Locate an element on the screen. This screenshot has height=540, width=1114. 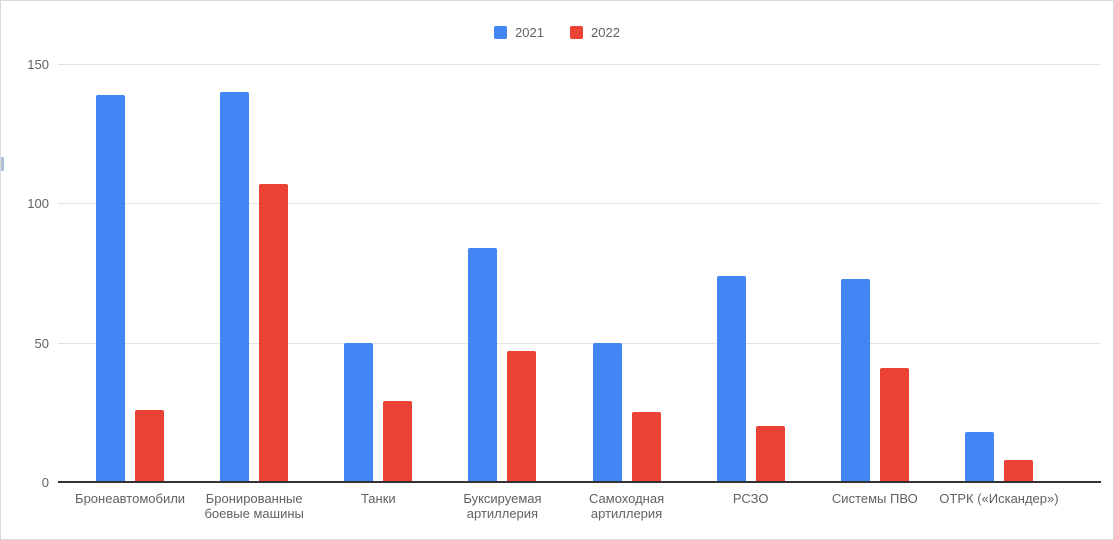
legend: 2021 2022 is located at coordinates (557, 32).